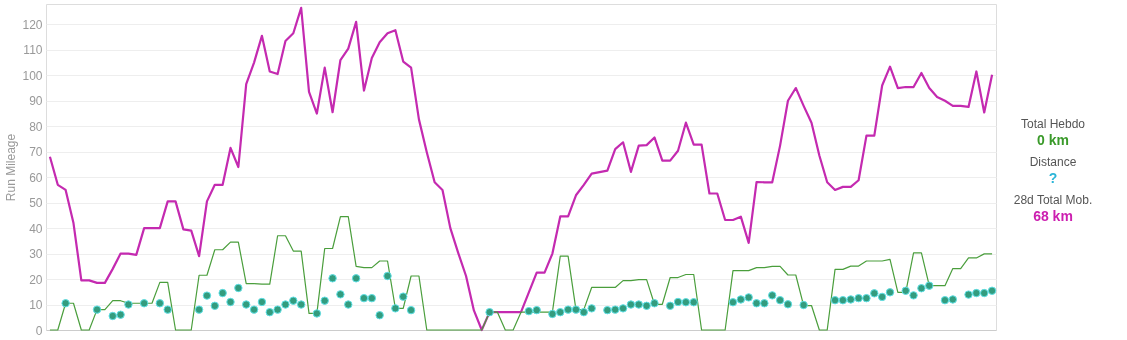 This screenshot has height=340, width=1127. I want to click on y-tick-label: 20, so click(36, 279).